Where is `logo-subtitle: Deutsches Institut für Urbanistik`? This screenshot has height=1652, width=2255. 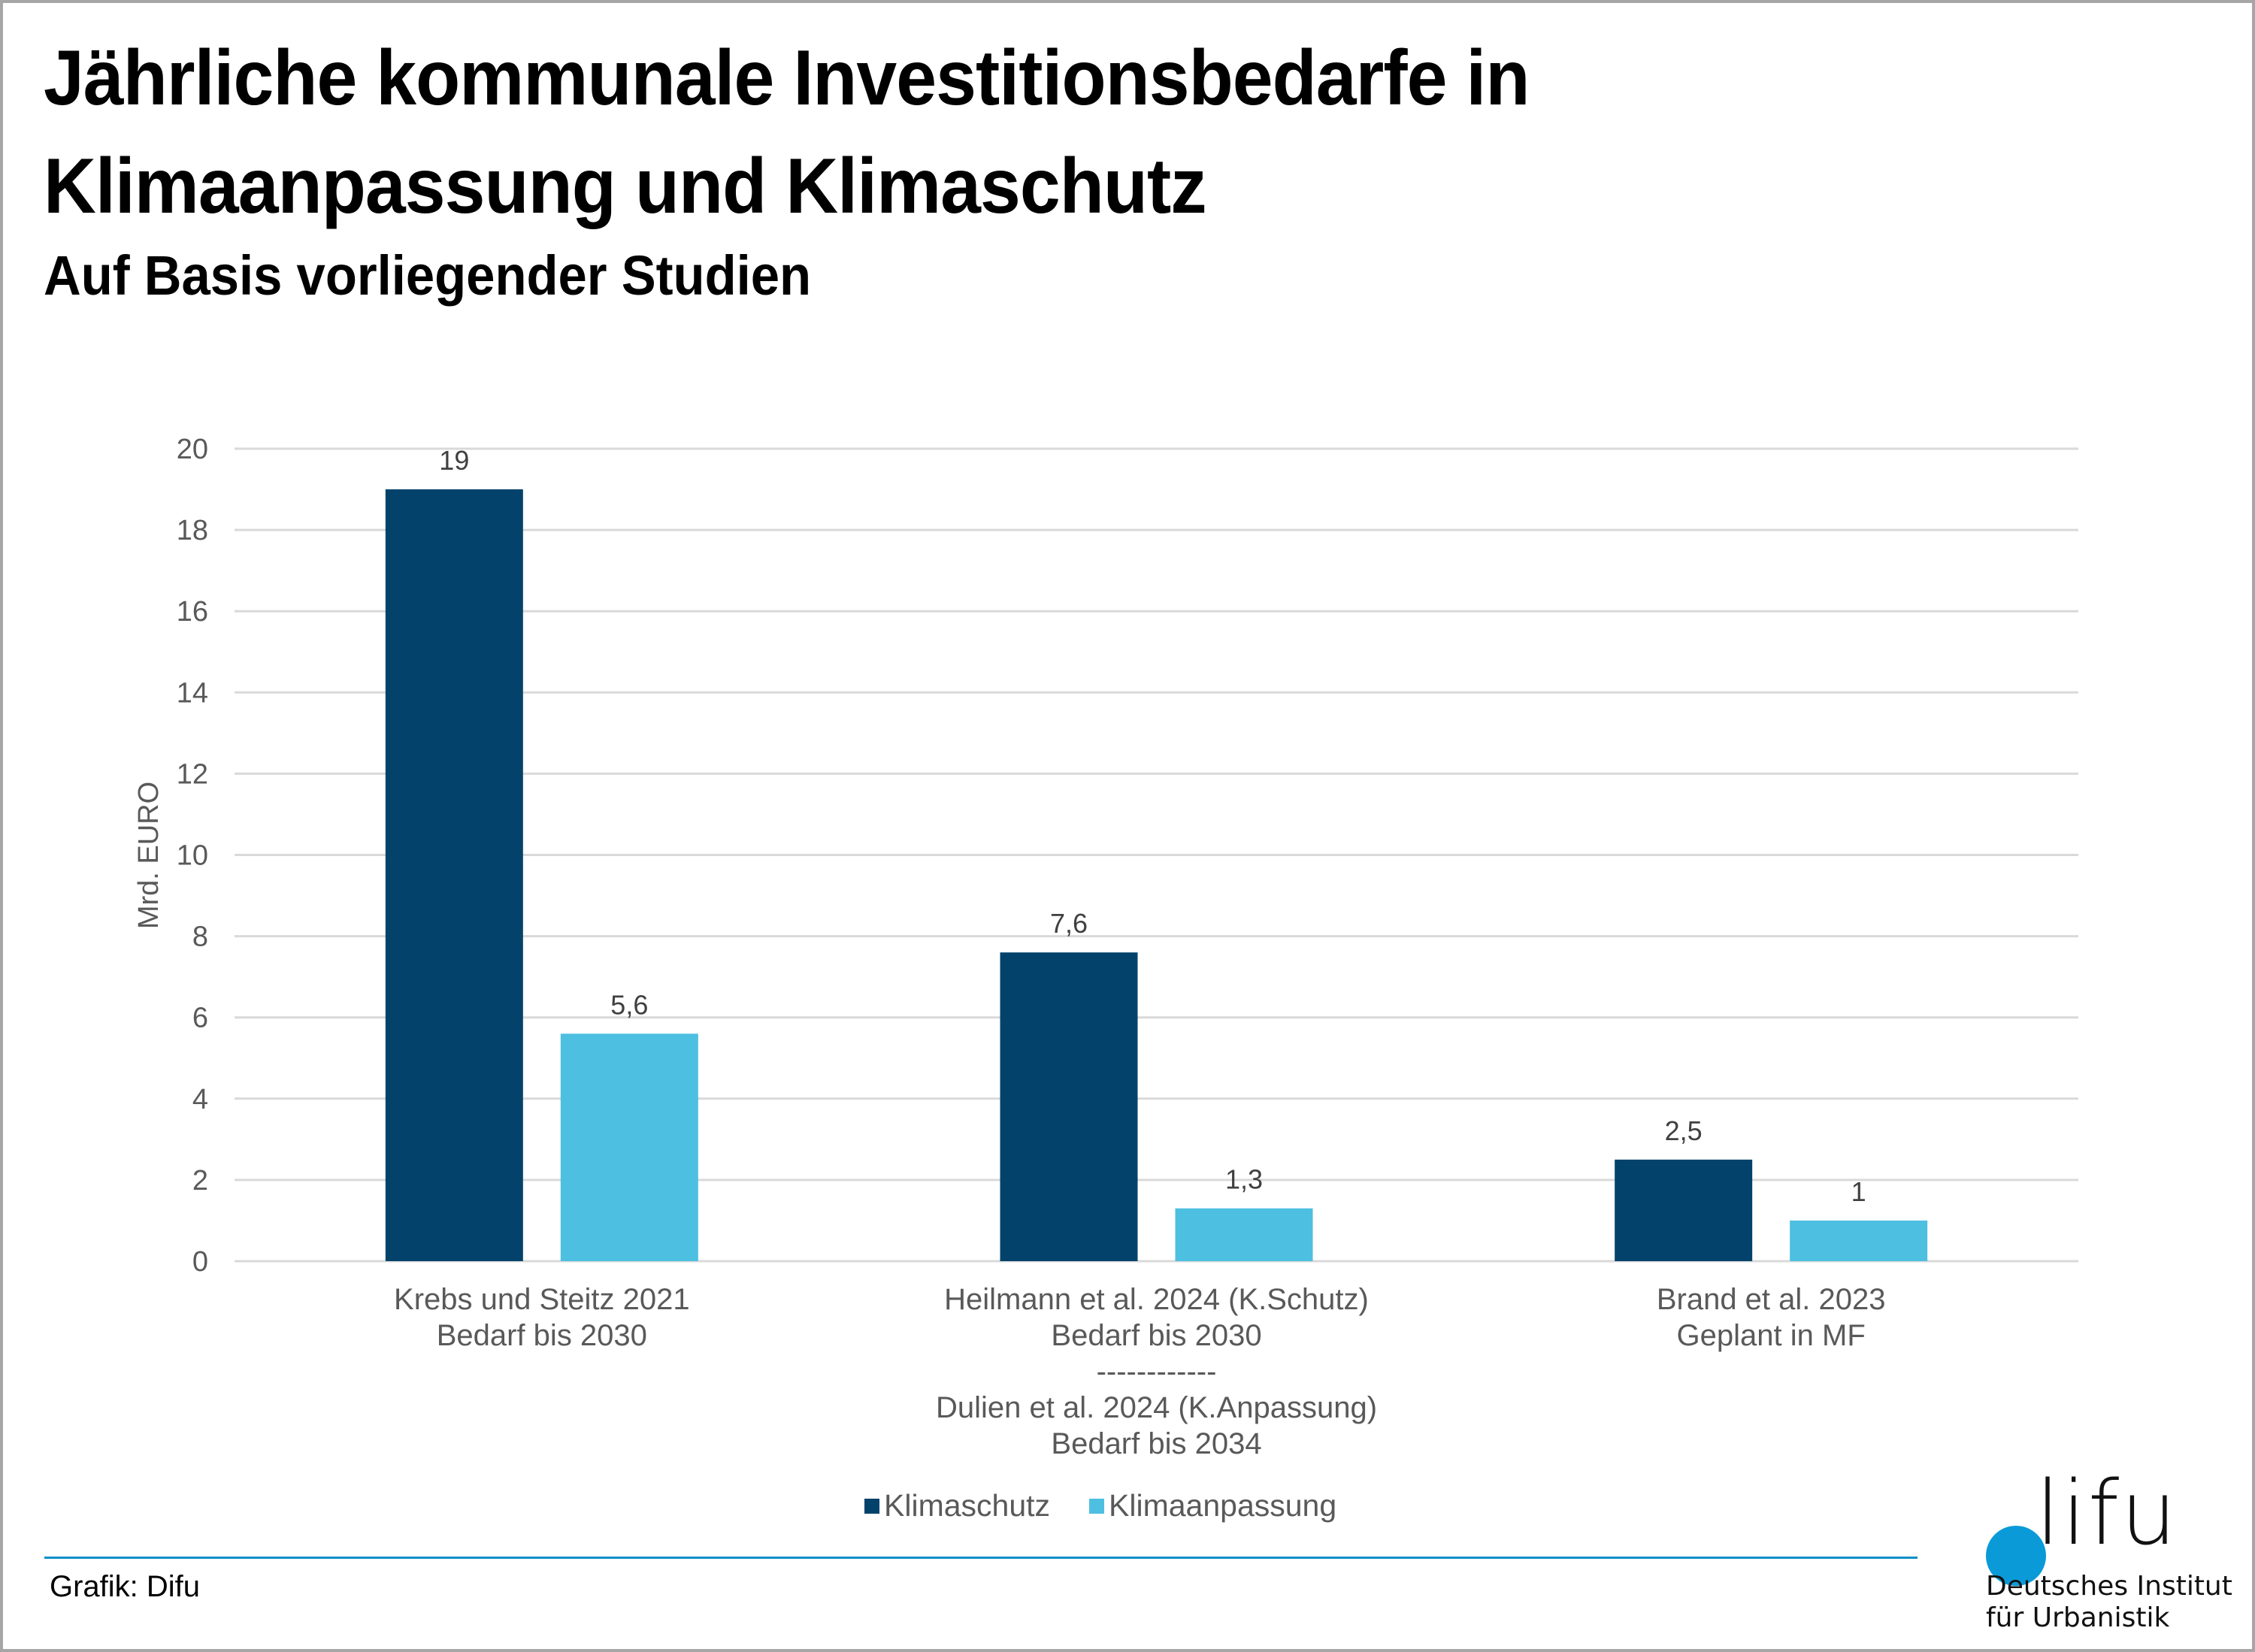
logo-subtitle: Deutsches Institut für Urbanistik is located at coordinates (2109, 1602).